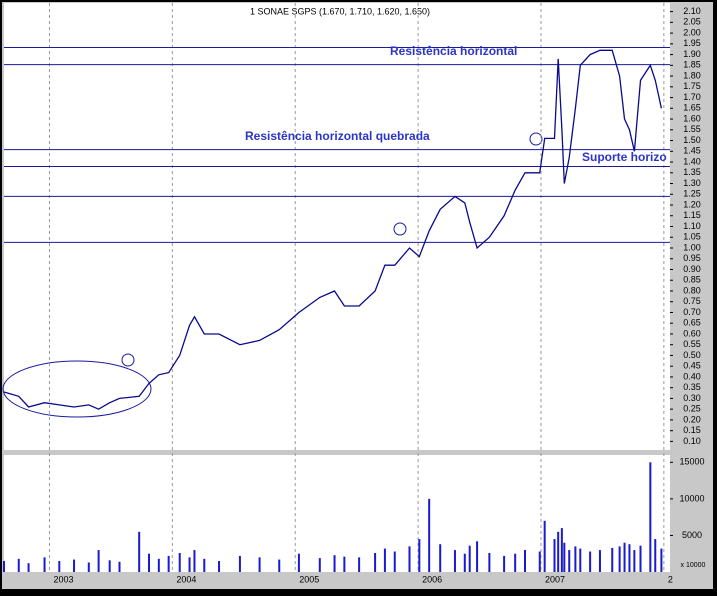 This screenshot has width=717, height=596. I want to click on y-tick-label: 0.55, so click(692, 344).